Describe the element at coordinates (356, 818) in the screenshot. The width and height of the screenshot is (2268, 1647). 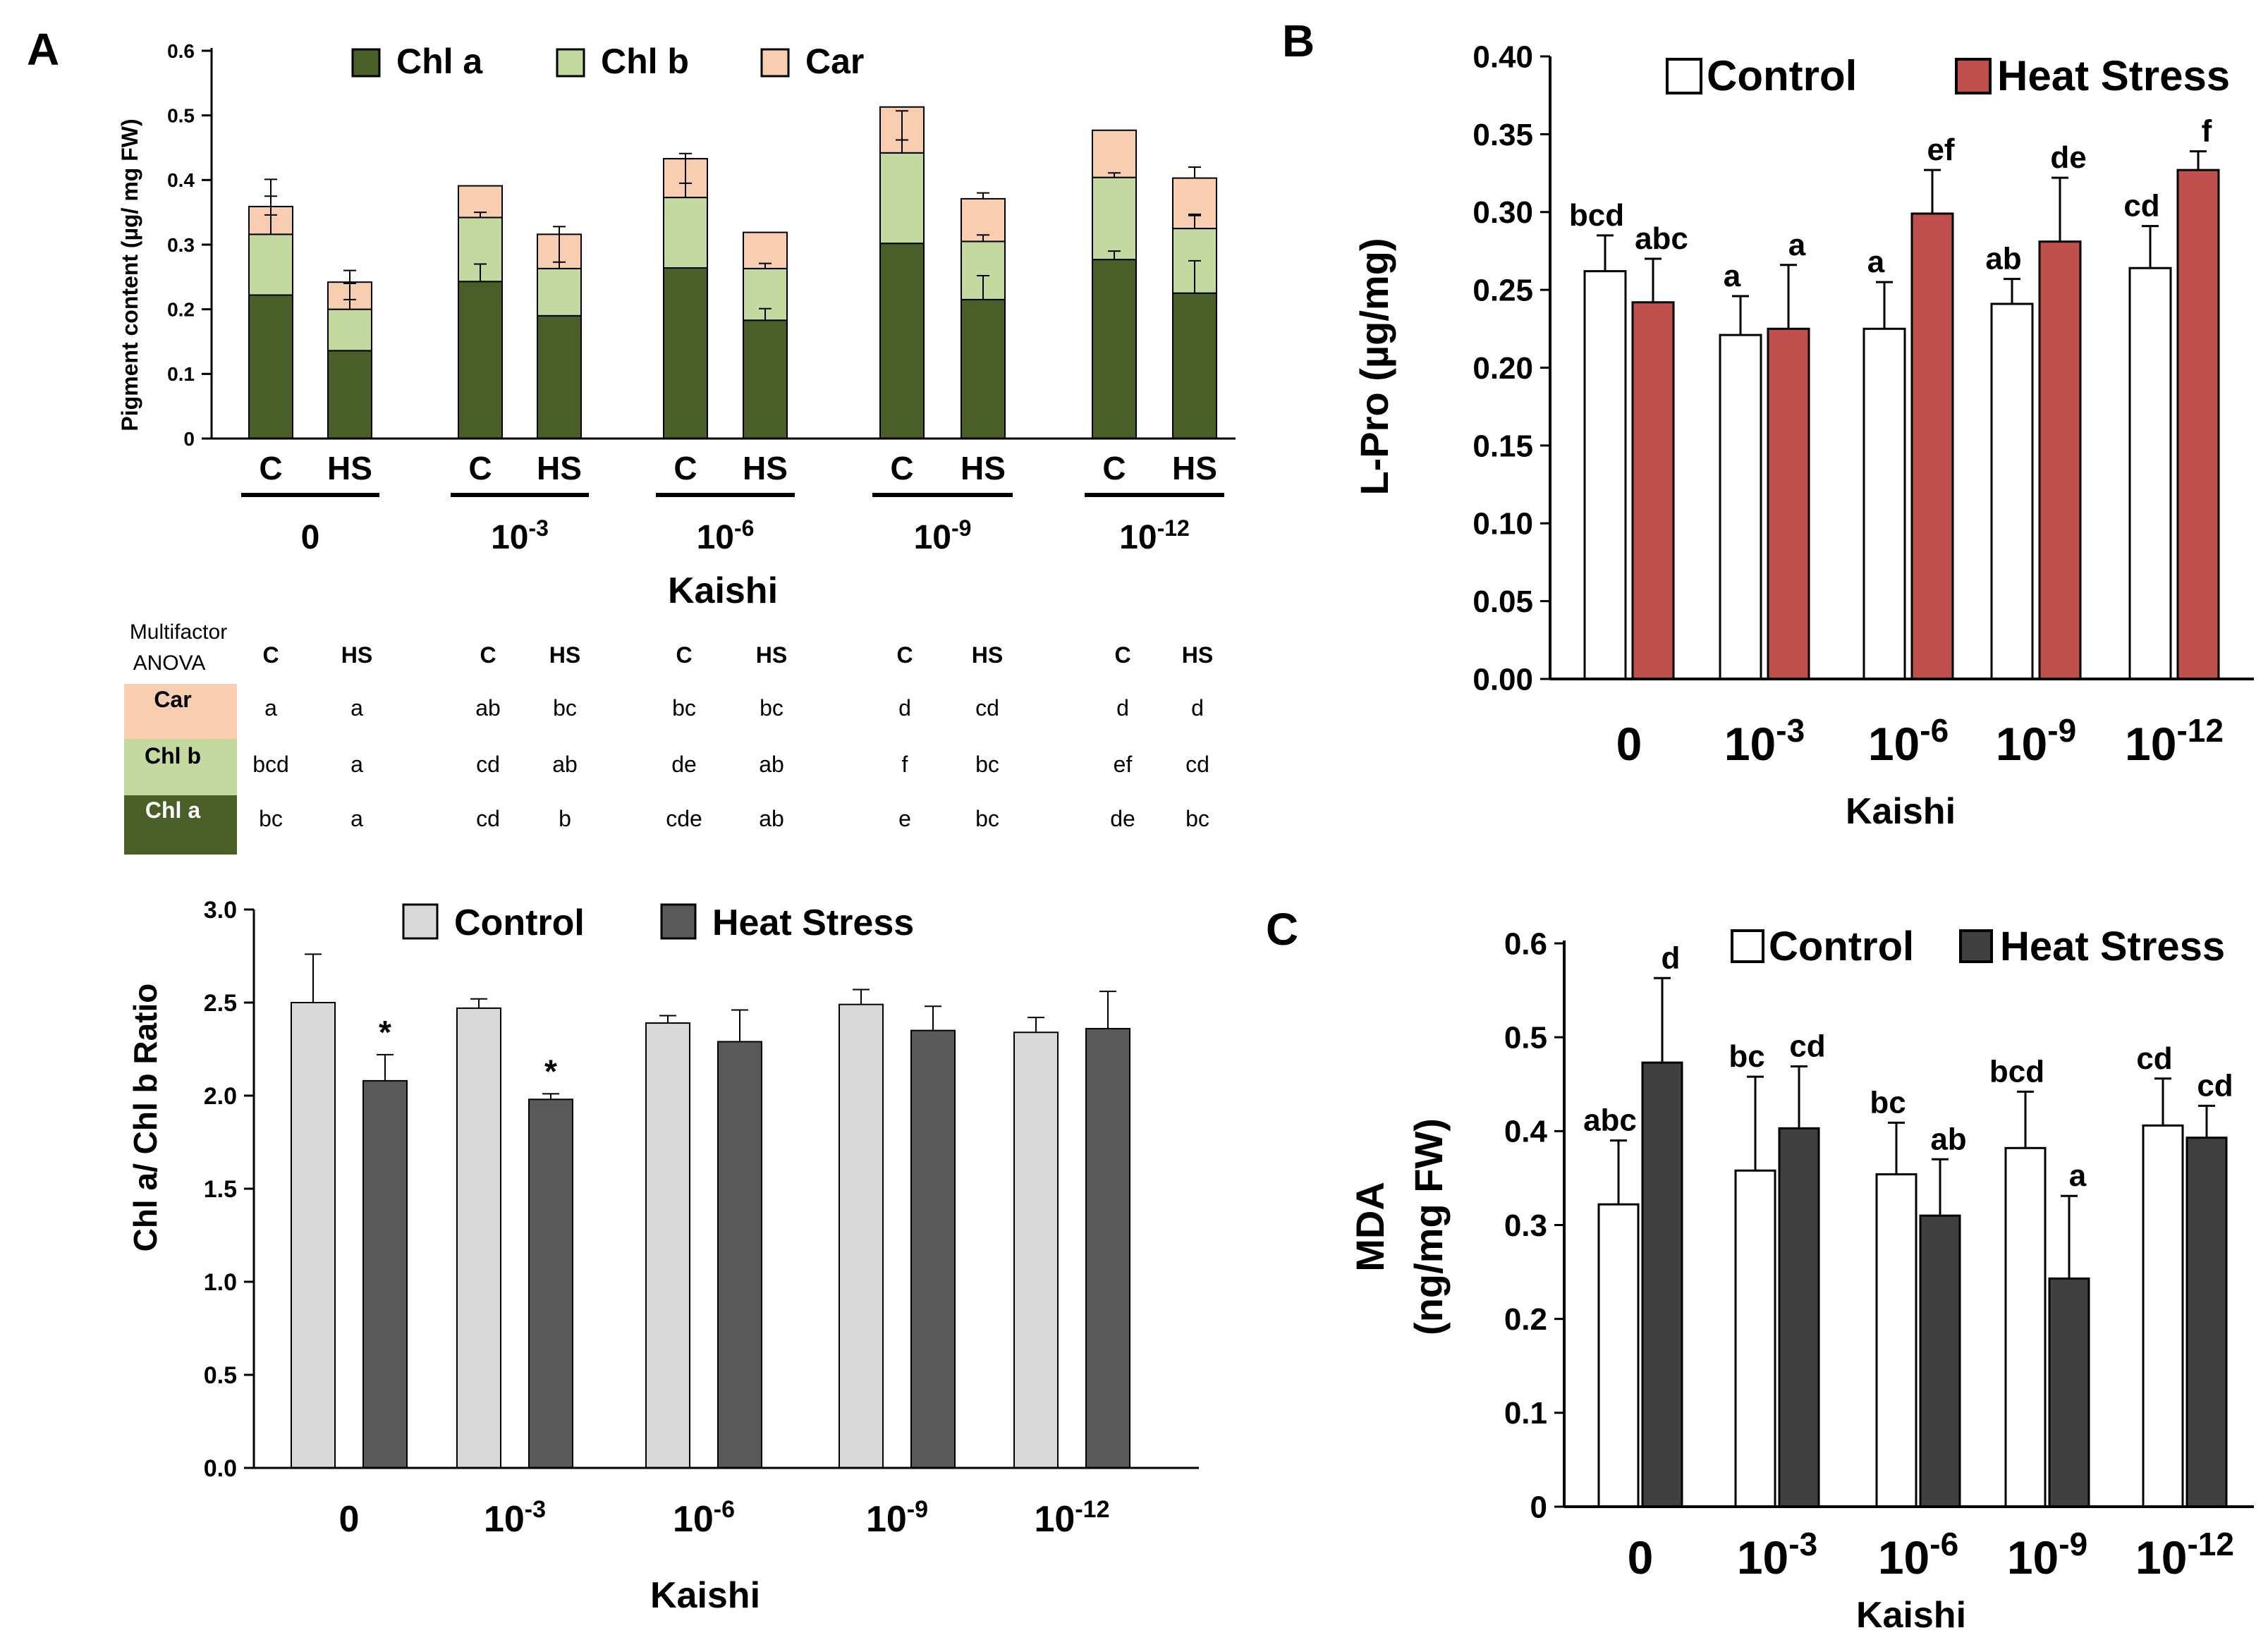
I see `anova-cell: a` at that location.